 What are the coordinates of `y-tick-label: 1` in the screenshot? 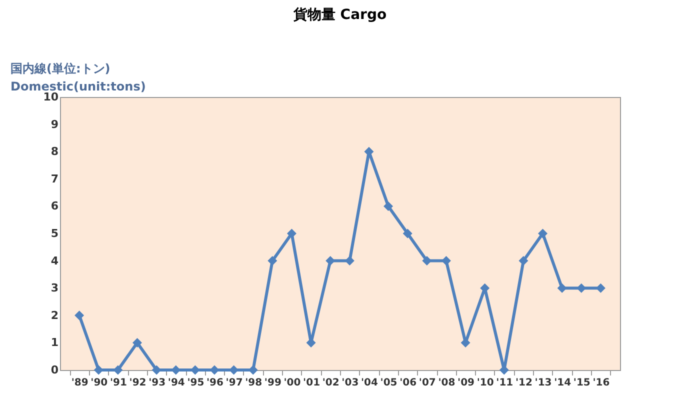 It's located at (54, 343).